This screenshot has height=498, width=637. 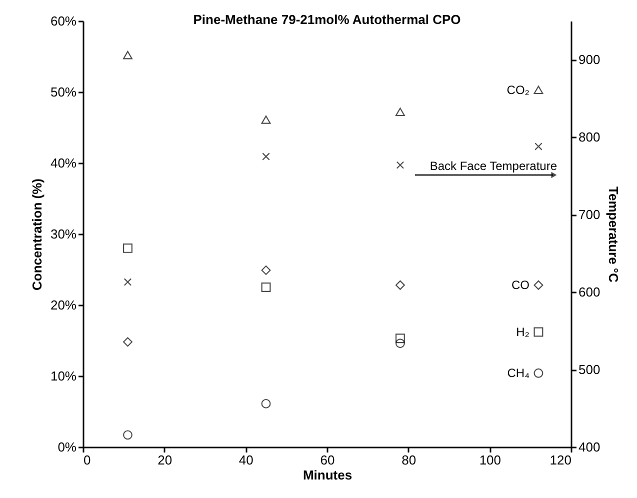 What do you see at coordinates (561, 460) in the screenshot?
I see `x-tick-label: 120` at bounding box center [561, 460].